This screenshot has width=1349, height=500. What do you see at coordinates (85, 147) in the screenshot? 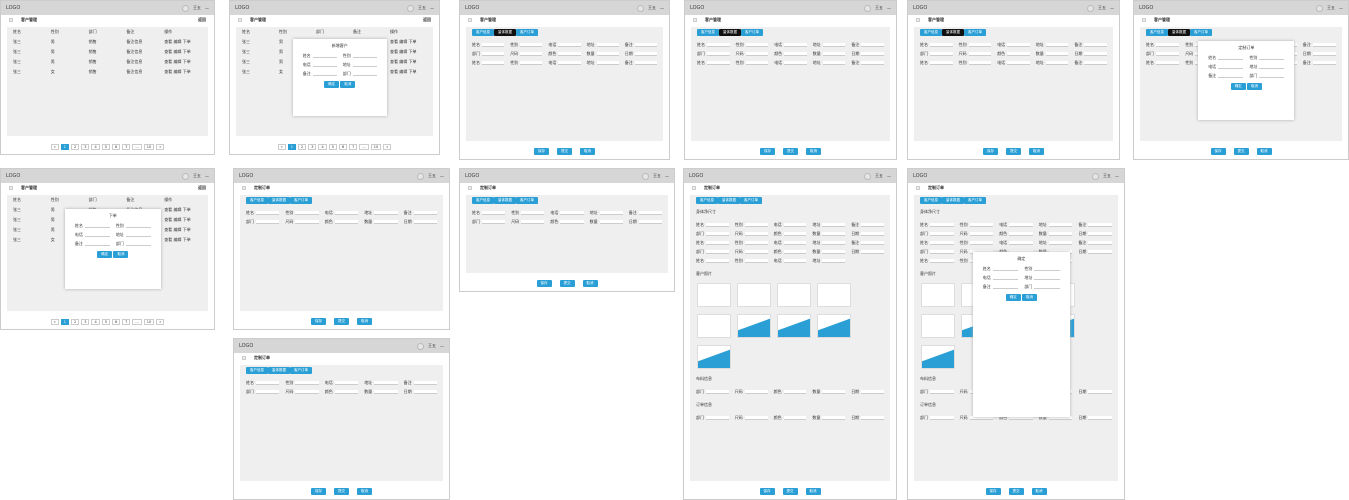
I see `page-button: 3` at bounding box center [85, 147].